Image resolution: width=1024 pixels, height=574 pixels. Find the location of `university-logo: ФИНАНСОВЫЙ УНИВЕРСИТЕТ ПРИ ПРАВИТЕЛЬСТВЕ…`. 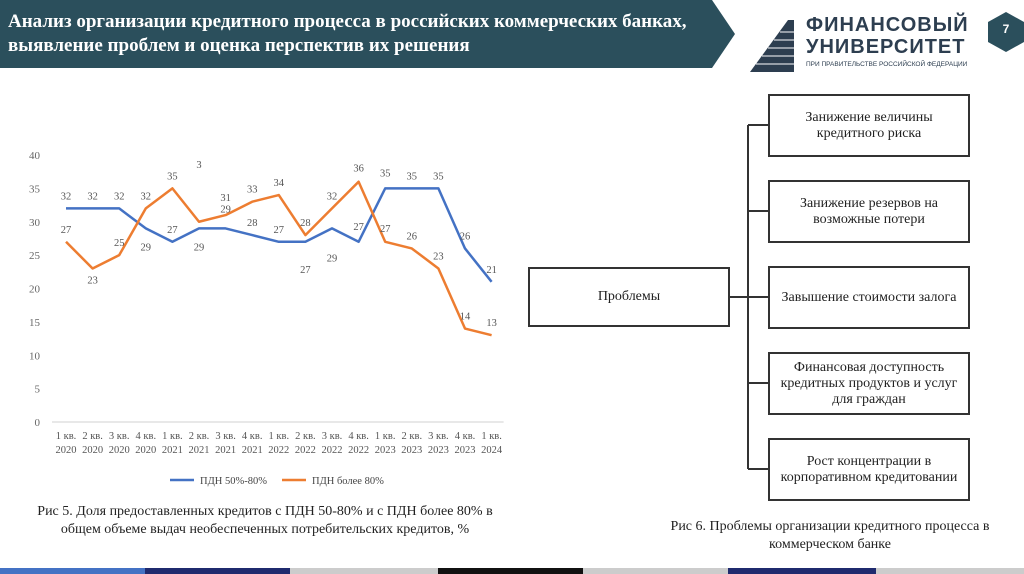

university-logo: ФИНАНСОВЫЙ УНИВЕРСИТЕТ ПРИ ПРАВИТЕЛЬСТВЕ… is located at coordinates (862, 43).